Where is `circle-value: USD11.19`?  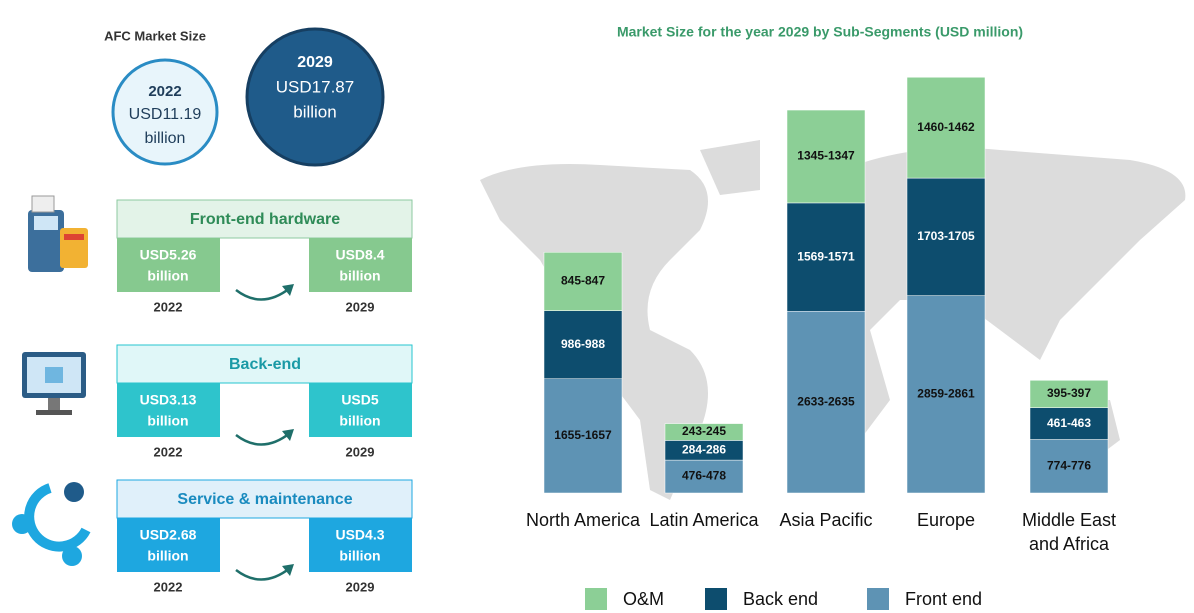 circle-value: USD11.19 is located at coordinates (165, 114).